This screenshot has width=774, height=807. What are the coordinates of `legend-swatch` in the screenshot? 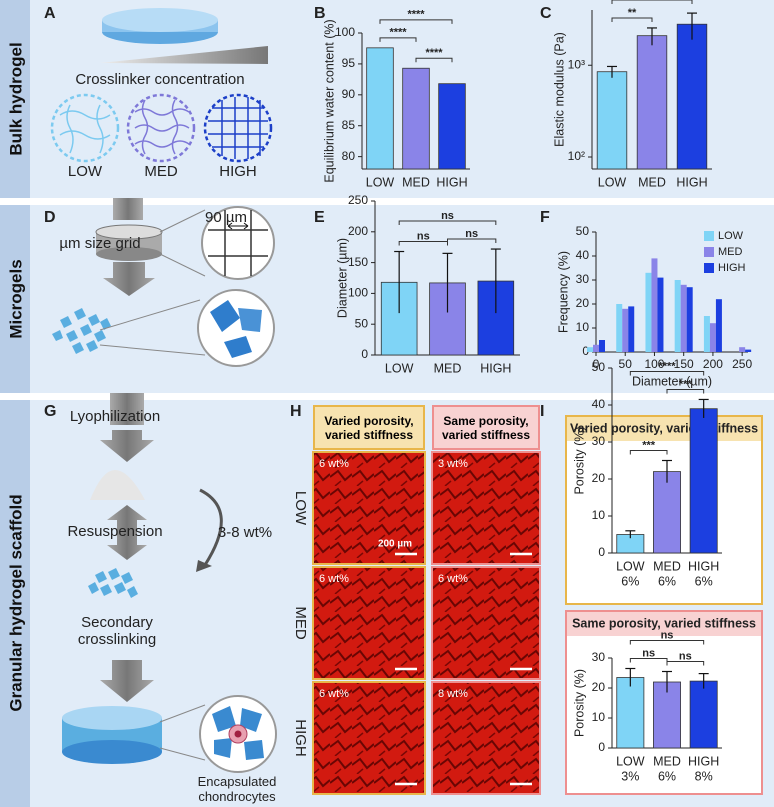 It's located at (709, 236).